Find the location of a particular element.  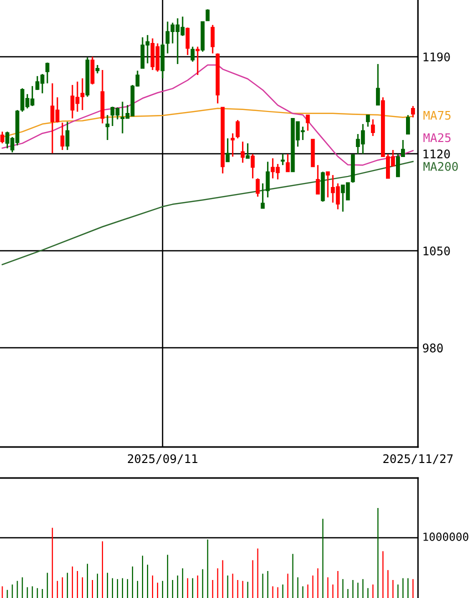

text: 1000000 is located at coordinates (446, 536).